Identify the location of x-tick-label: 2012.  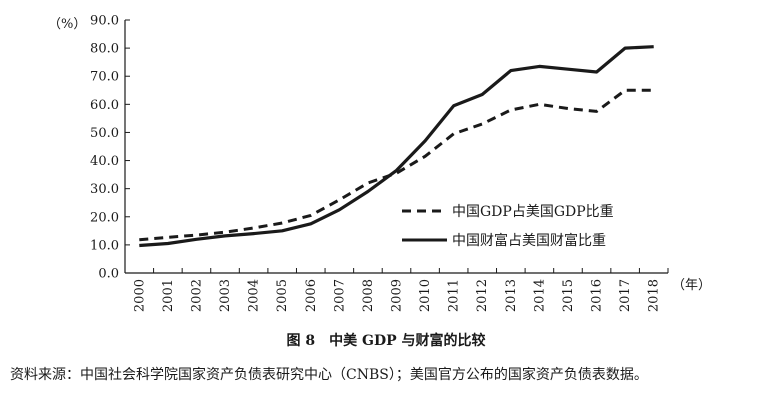
(482, 295).